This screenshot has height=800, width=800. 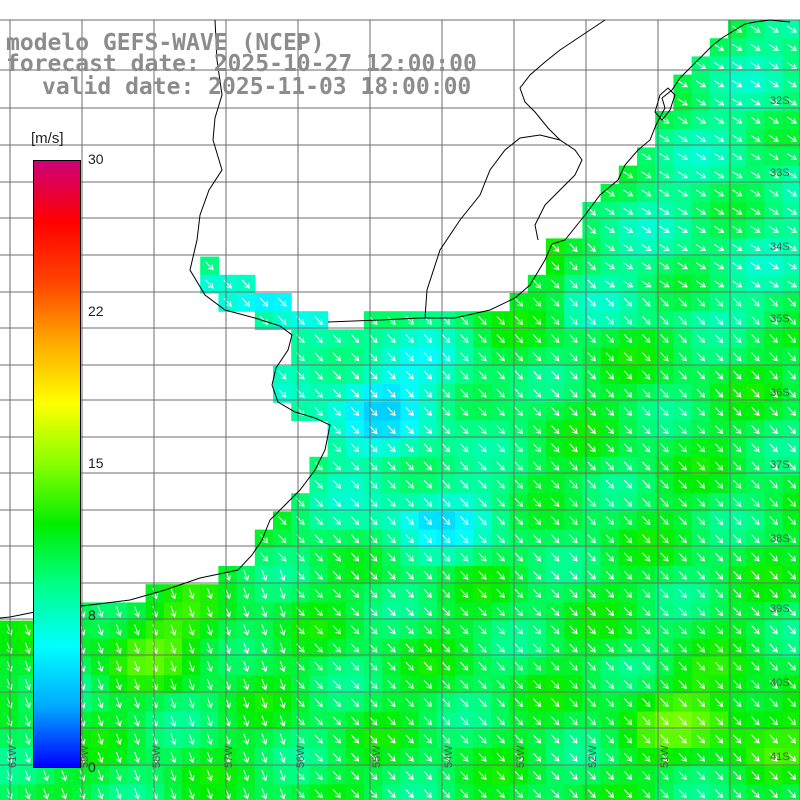 I want to click on latitude-label: 38S, so click(x=780, y=539).